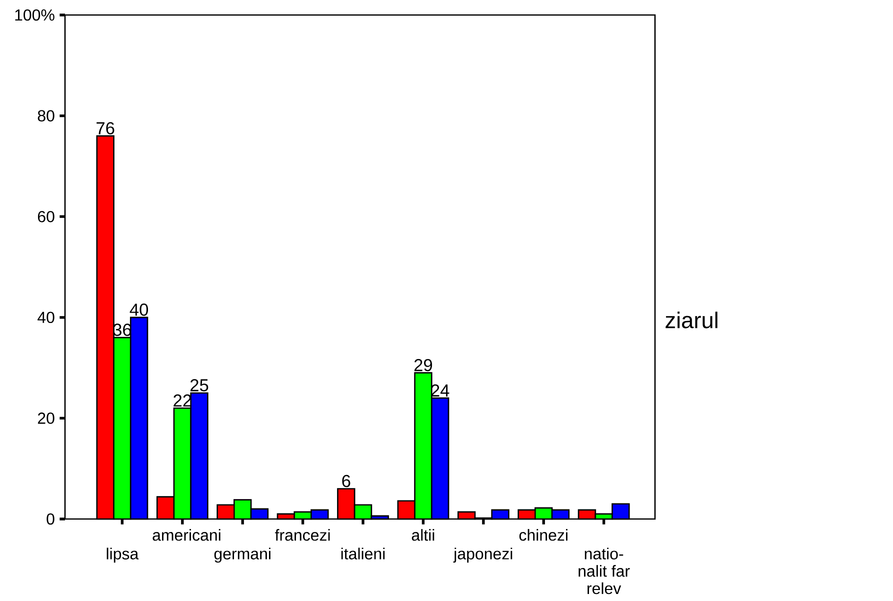  I want to click on x-tick-label: chinezi, so click(543, 535).